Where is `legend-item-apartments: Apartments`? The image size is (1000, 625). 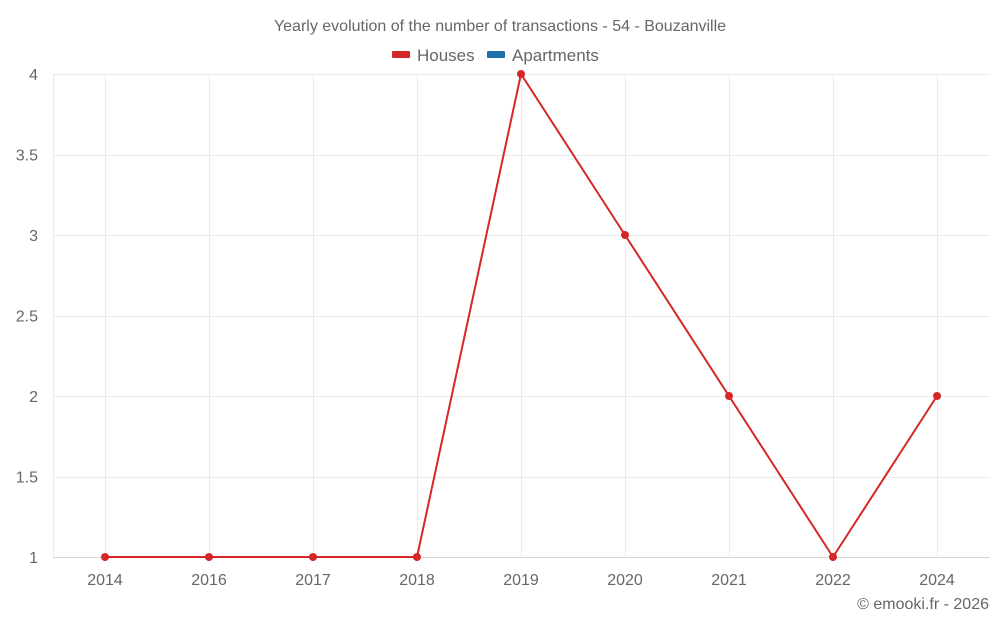 legend-item-apartments: Apartments is located at coordinates (543, 55).